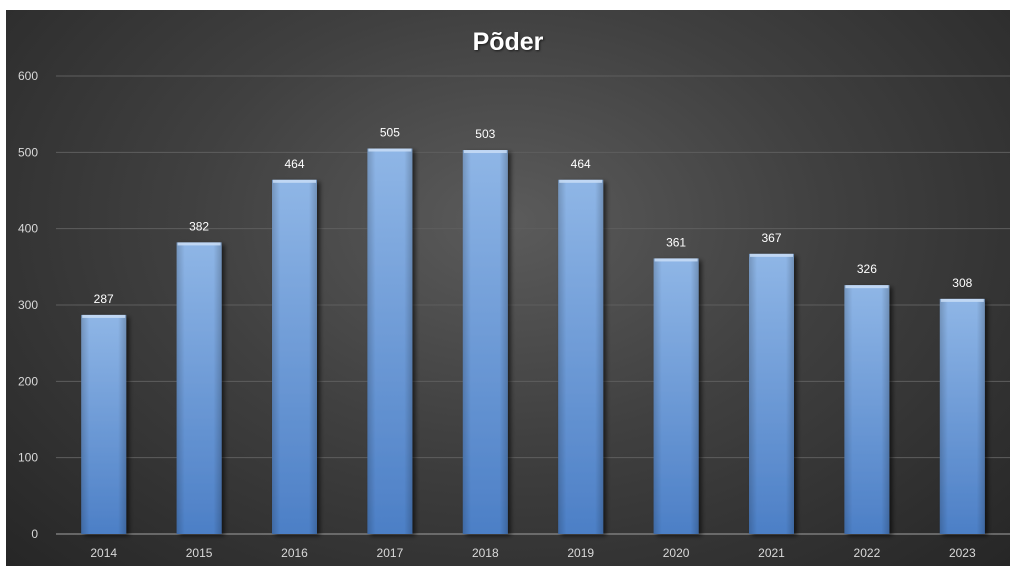  Describe the element at coordinates (580, 553) in the screenshot. I see `x-tick-label: 2019` at that location.